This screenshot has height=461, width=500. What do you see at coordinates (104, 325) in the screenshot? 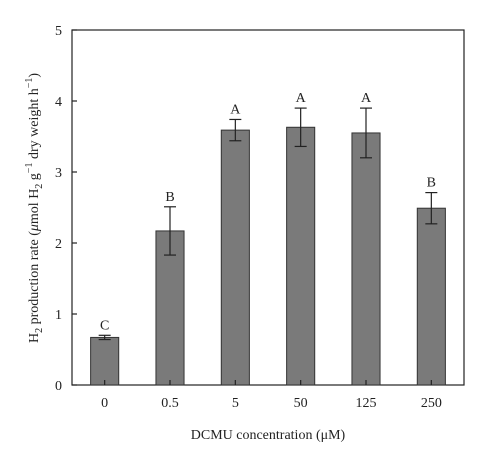
I see `significance-label: C` at bounding box center [104, 325].